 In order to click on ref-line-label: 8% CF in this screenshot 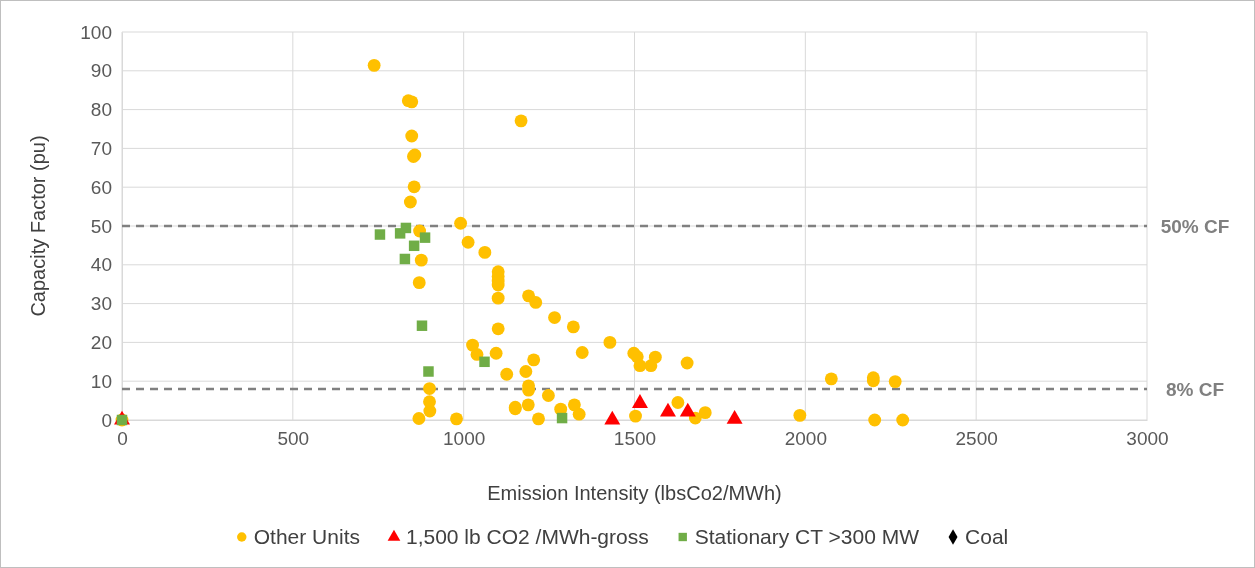, I will do `click(1195, 389)`.